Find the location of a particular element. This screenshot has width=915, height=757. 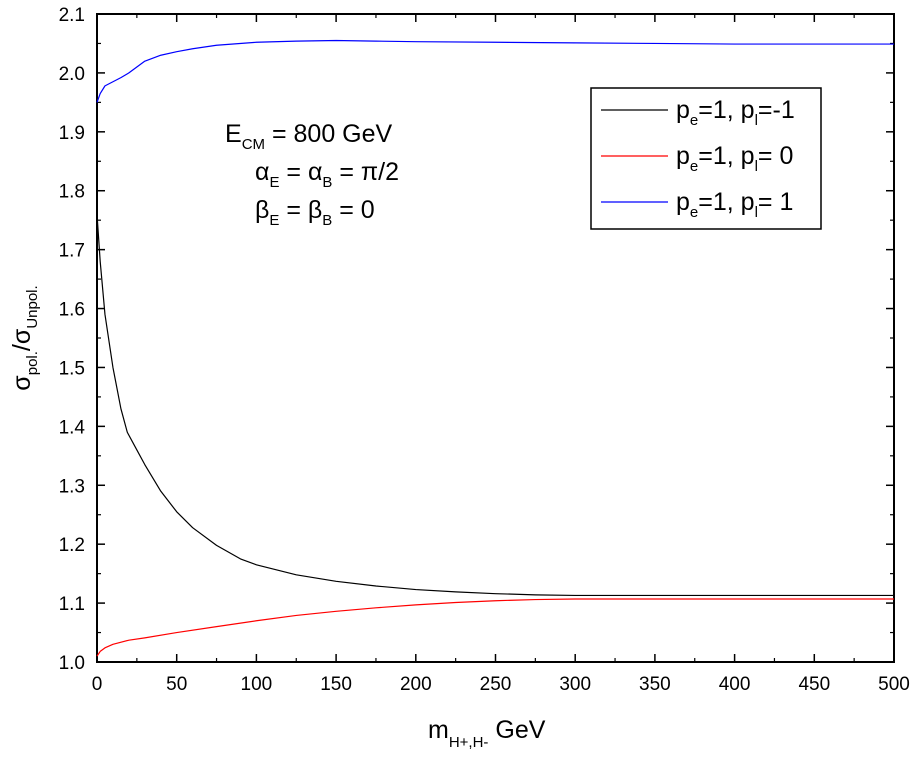

y-tick-label: 1.6 is located at coordinates (72, 310).